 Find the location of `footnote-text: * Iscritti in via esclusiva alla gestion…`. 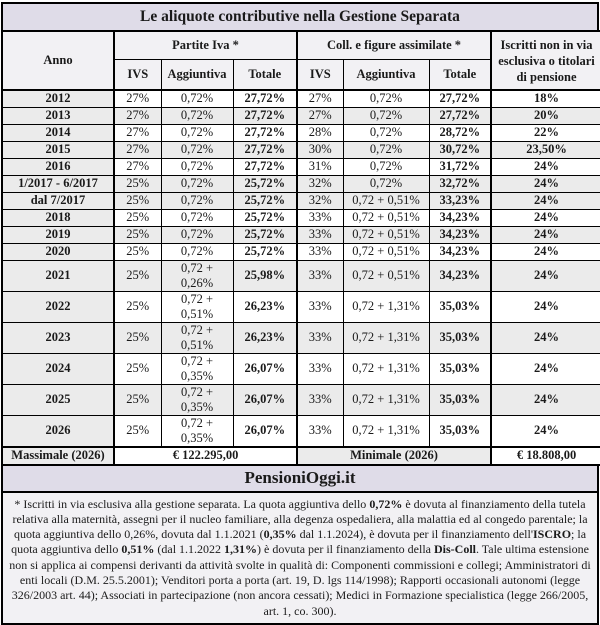

footnote-text: * Iscritti in via esclusiva alla gestion… is located at coordinates (192, 503).